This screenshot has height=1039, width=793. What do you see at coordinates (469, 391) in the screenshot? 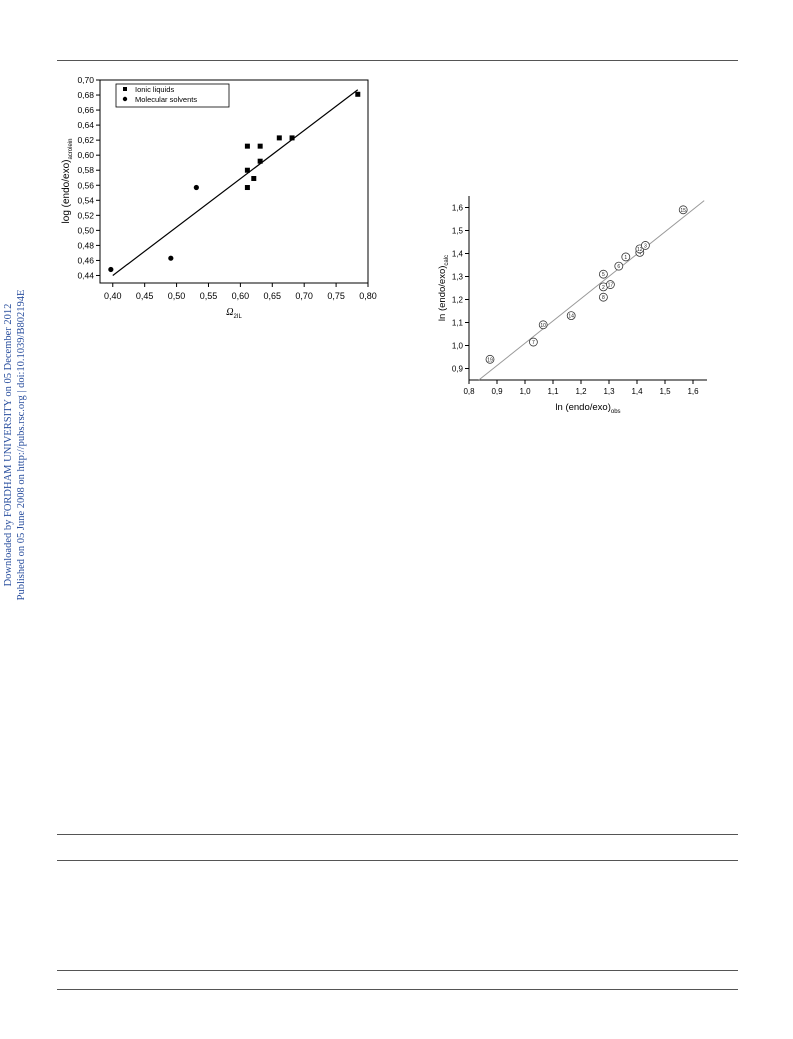
I see `chart2-xtick-label: 0,8` at bounding box center [469, 391].